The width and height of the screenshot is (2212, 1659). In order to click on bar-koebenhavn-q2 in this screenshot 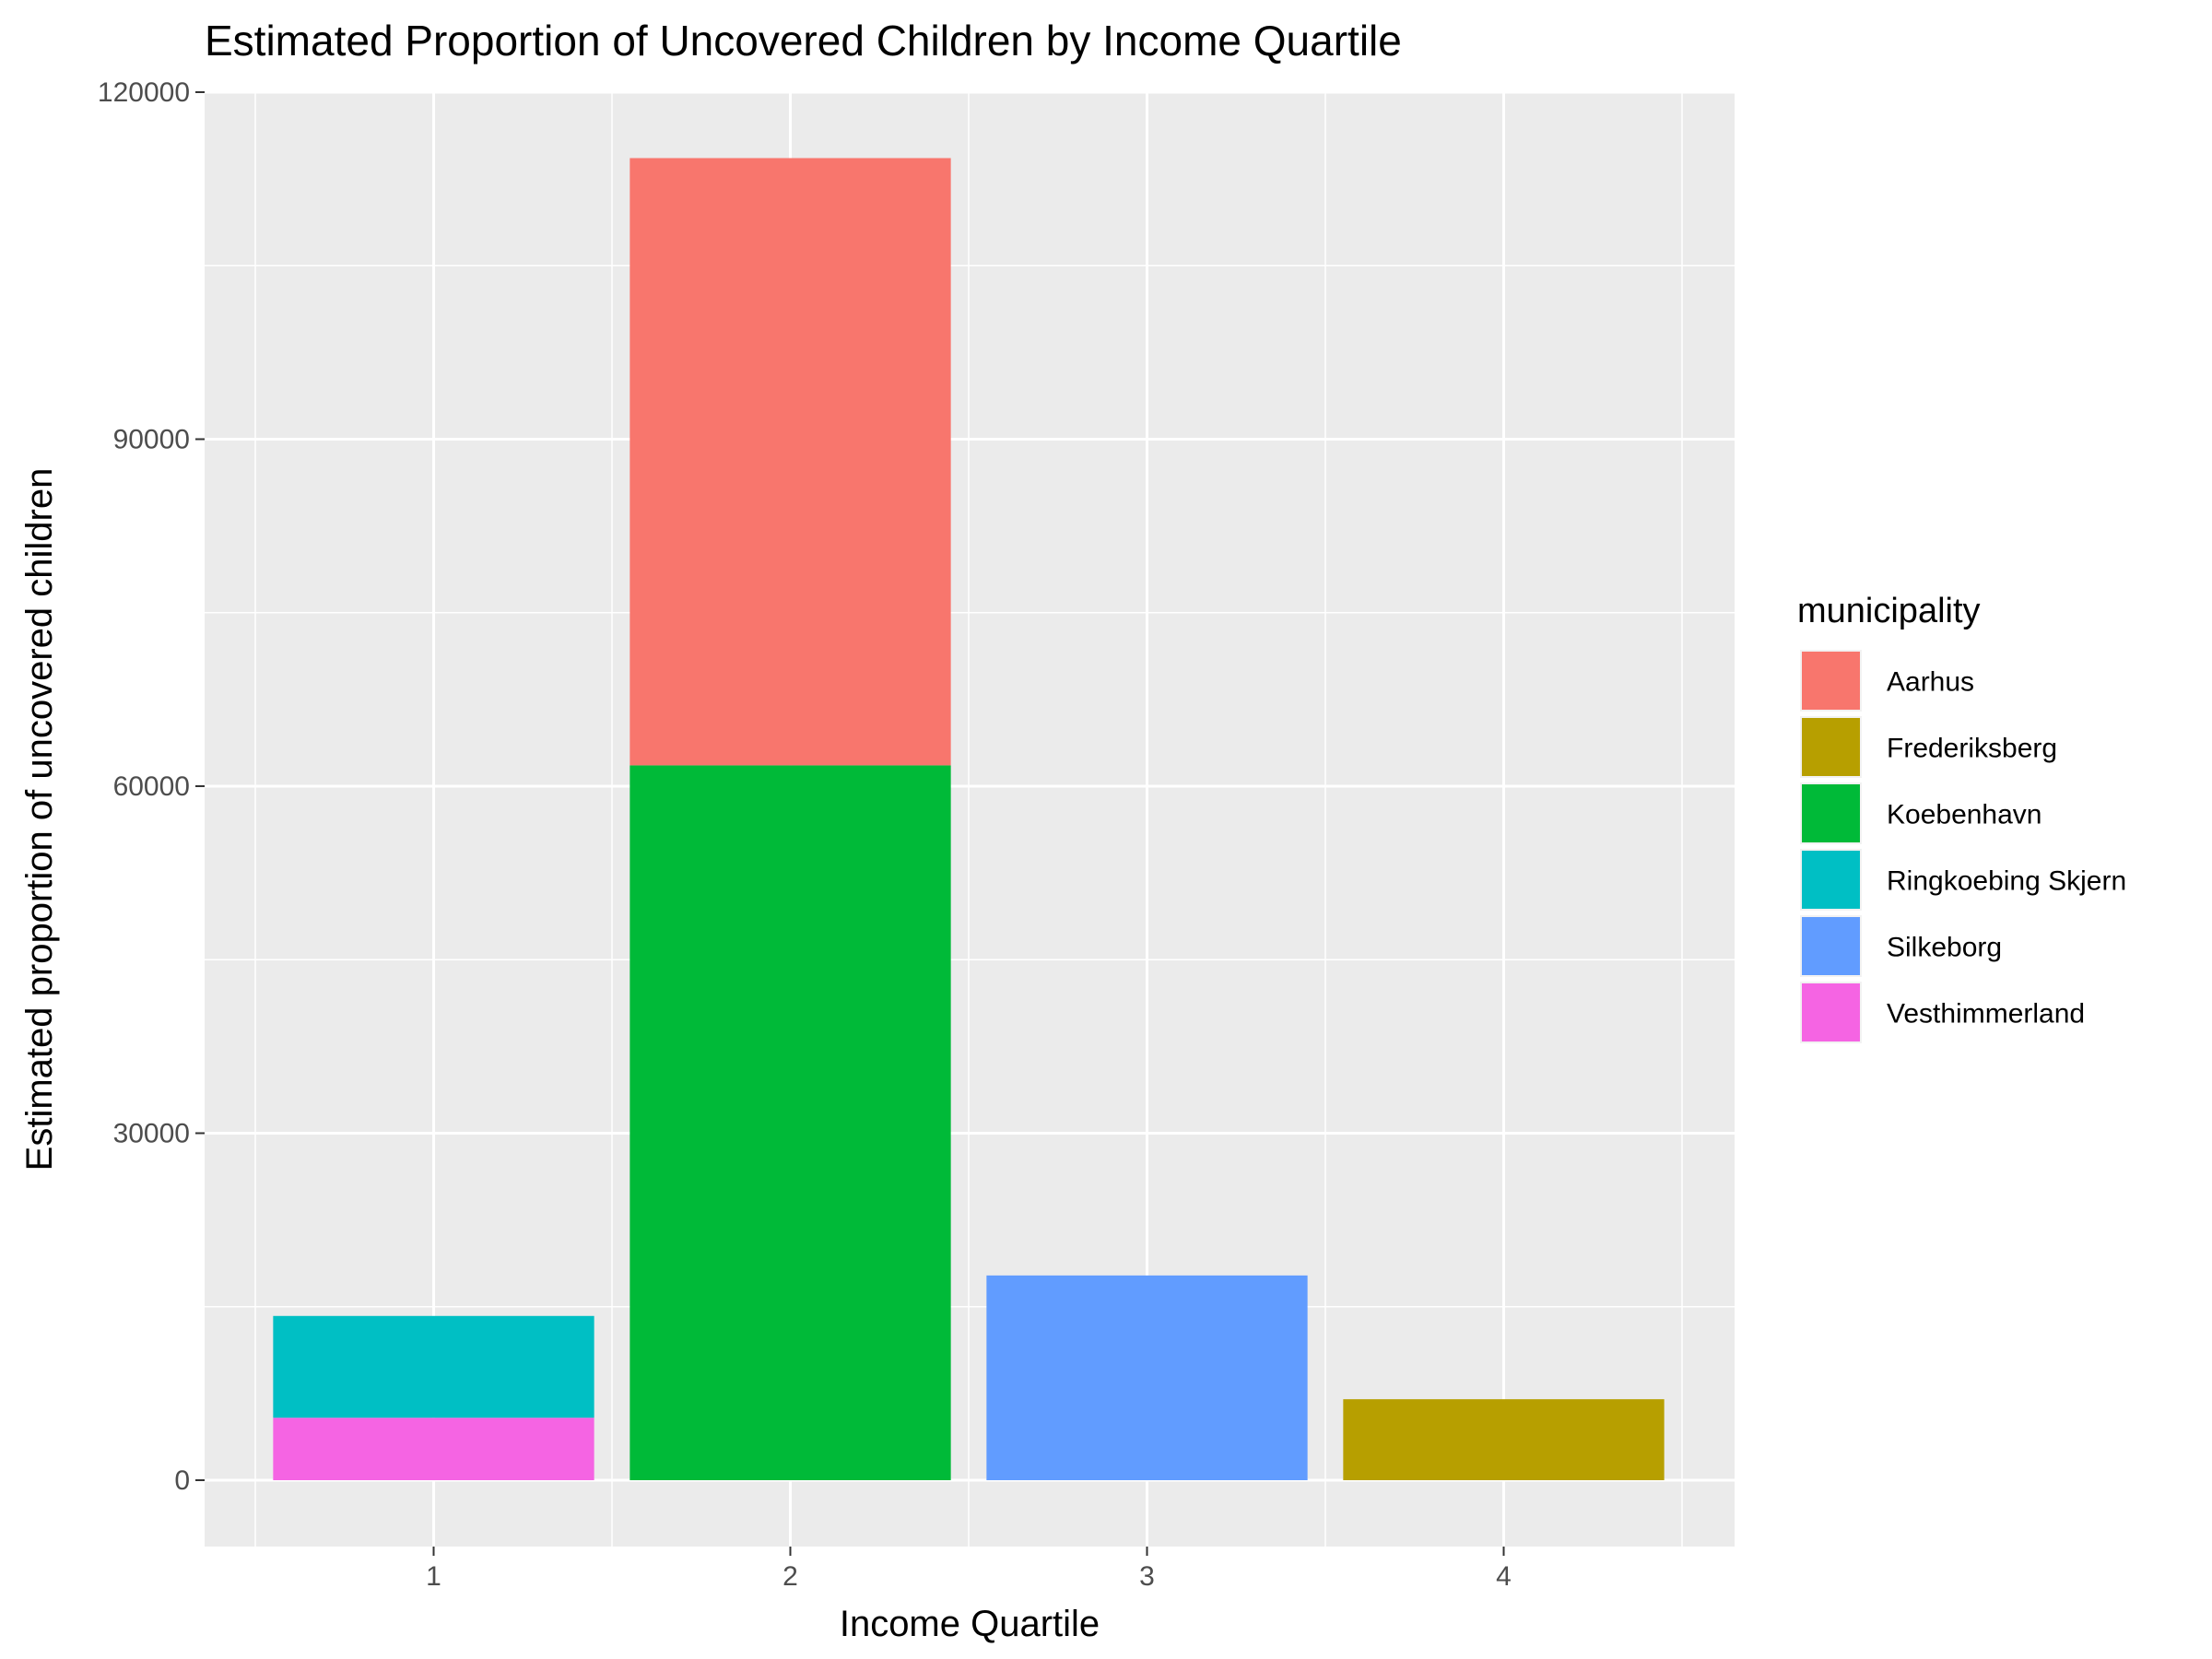, I will do `click(790, 1122)`.